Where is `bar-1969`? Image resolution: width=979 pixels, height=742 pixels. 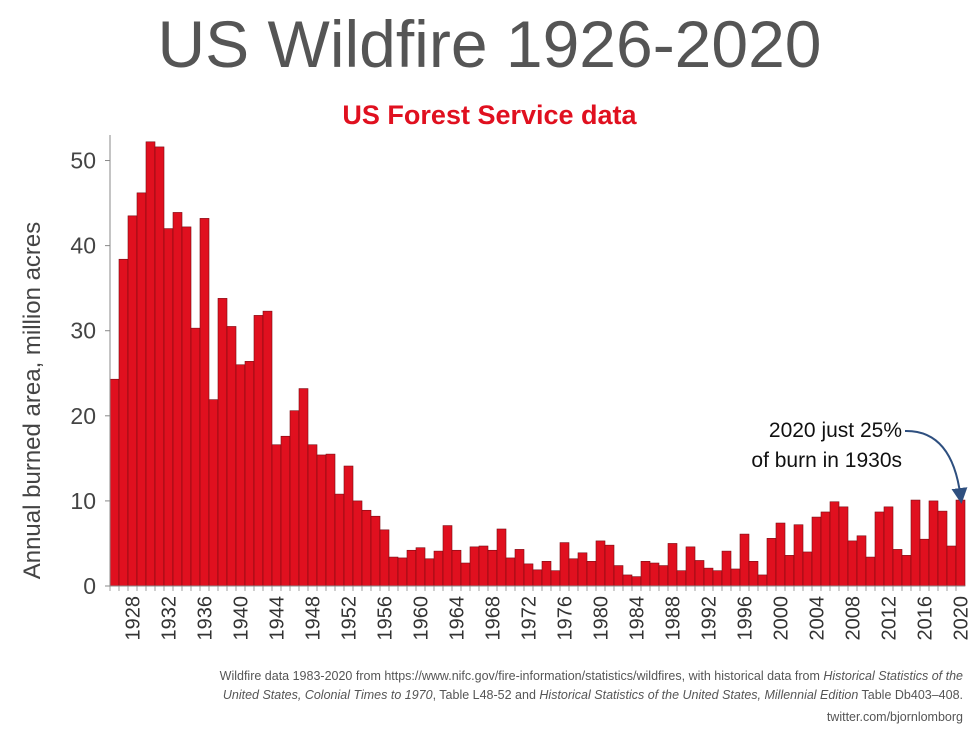
bar-1969 is located at coordinates (501, 557).